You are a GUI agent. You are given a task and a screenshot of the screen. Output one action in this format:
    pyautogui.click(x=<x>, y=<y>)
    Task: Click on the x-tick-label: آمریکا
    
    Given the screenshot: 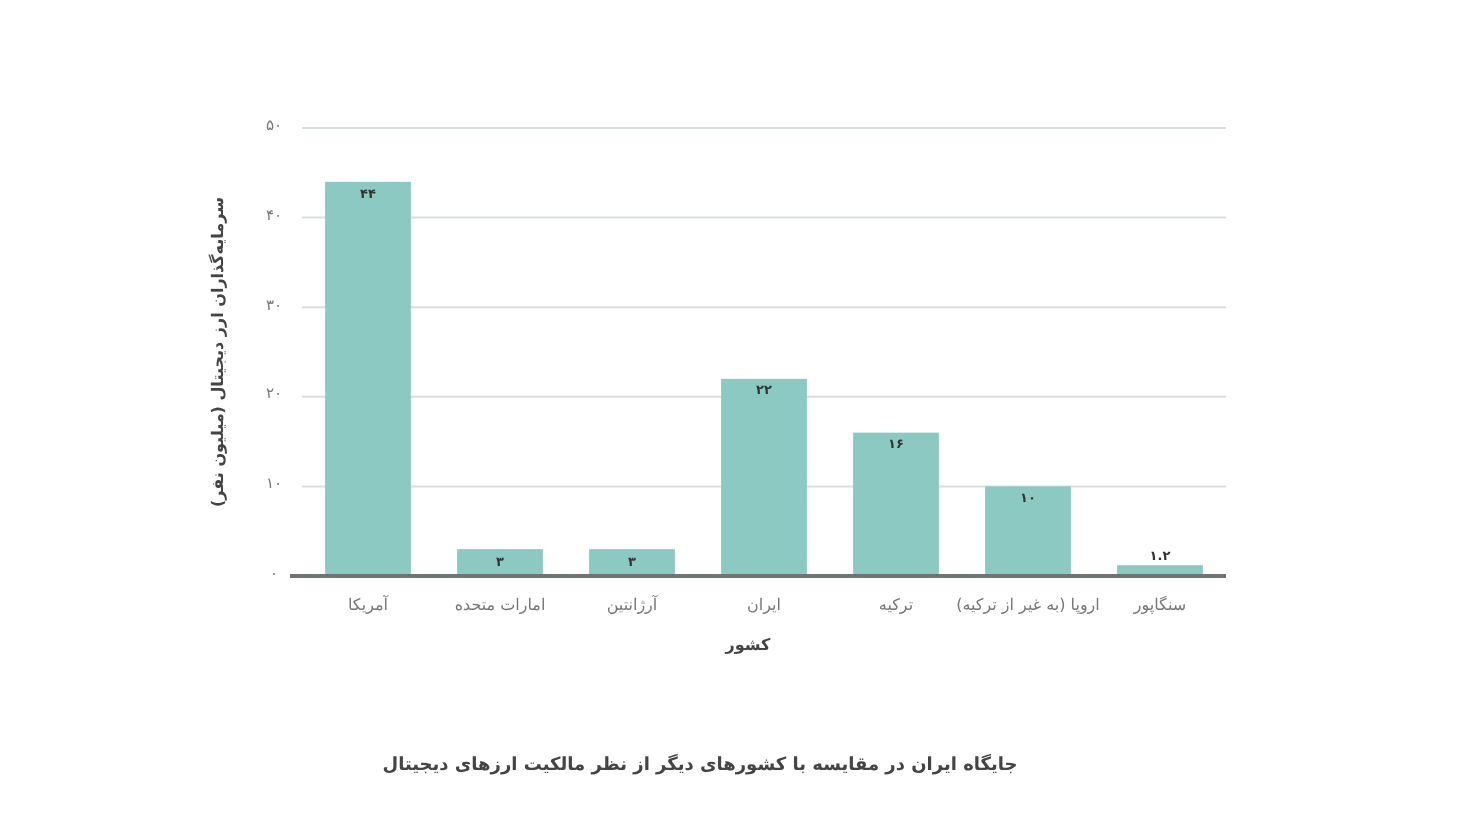 What is the action you would take?
    pyautogui.click(x=368, y=605)
    